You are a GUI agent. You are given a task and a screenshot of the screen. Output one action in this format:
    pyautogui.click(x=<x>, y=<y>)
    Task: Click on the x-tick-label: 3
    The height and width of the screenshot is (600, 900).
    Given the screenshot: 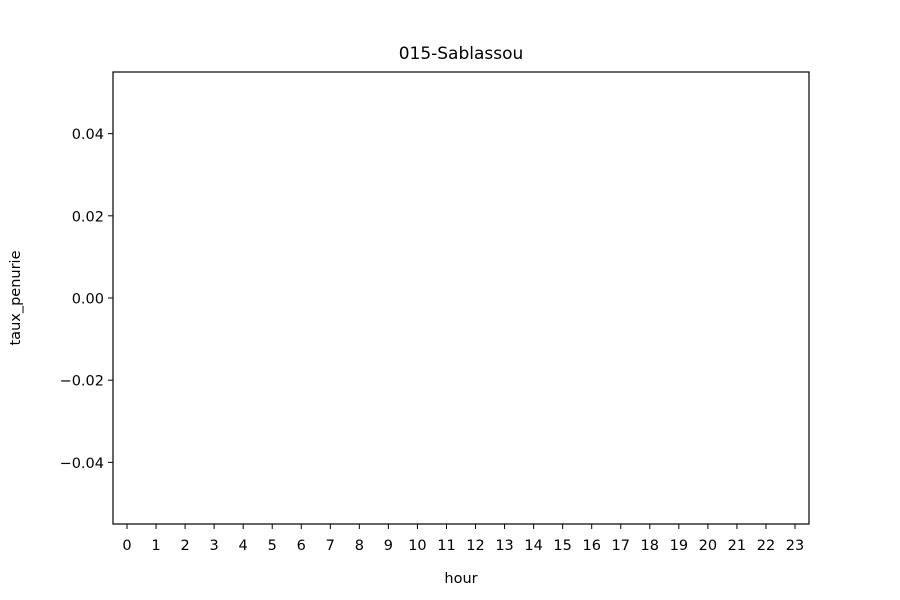 What is the action you would take?
    pyautogui.click(x=214, y=546)
    